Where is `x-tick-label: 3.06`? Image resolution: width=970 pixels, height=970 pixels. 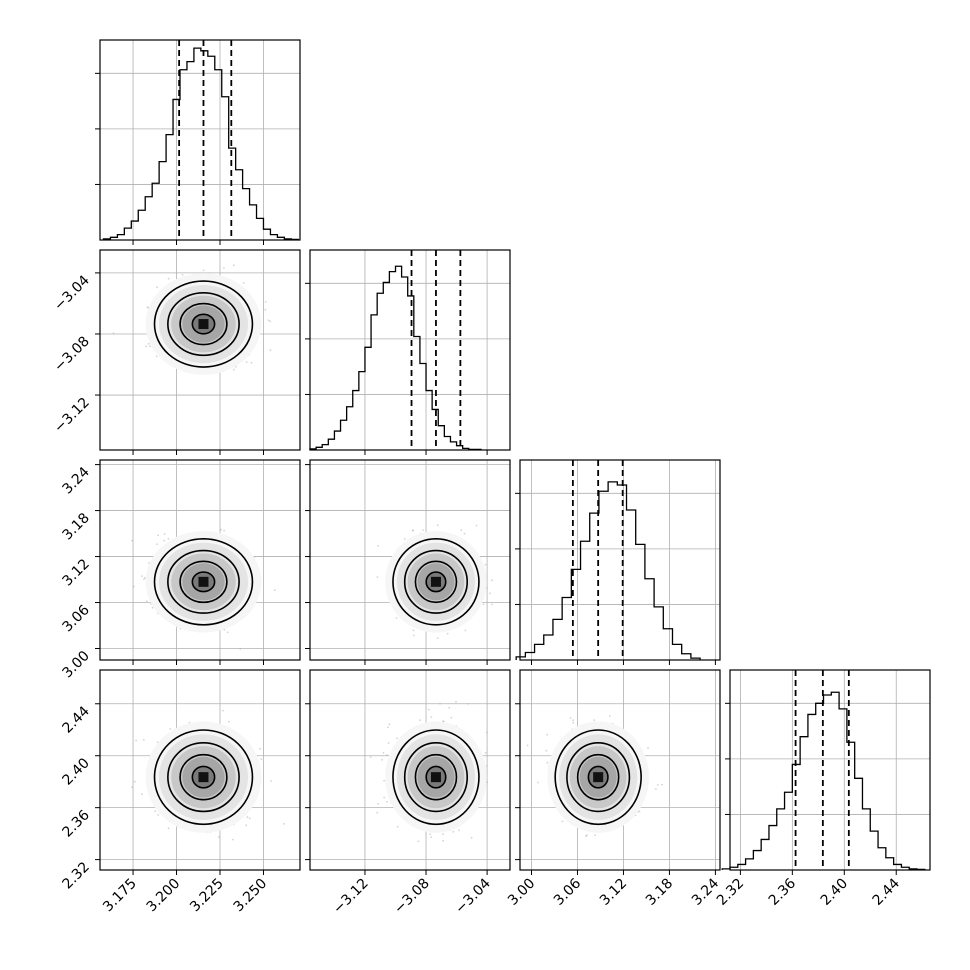 x-tick-label: 3.06 is located at coordinates (567, 891).